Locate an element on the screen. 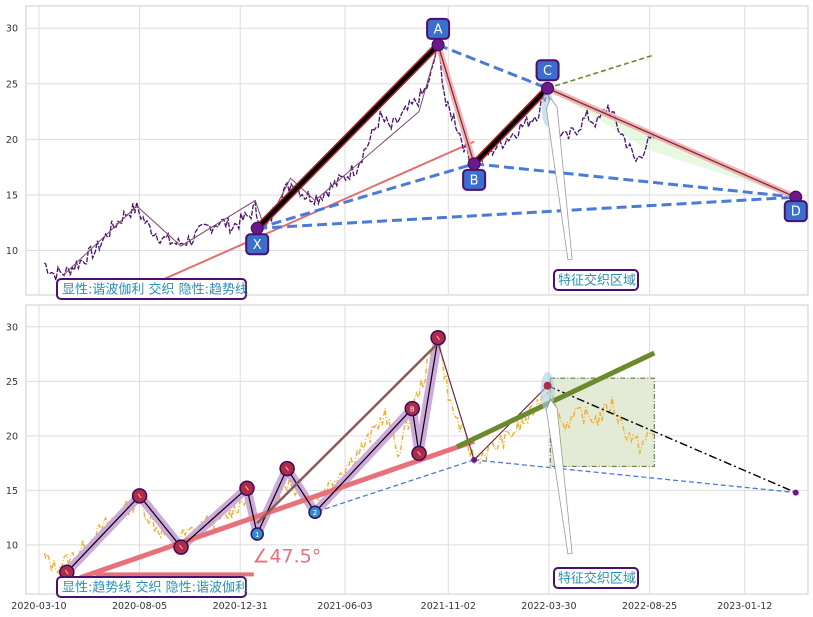 This screenshot has height=617, width=813. top-point-label-c-box is located at coordinates (547, 70).